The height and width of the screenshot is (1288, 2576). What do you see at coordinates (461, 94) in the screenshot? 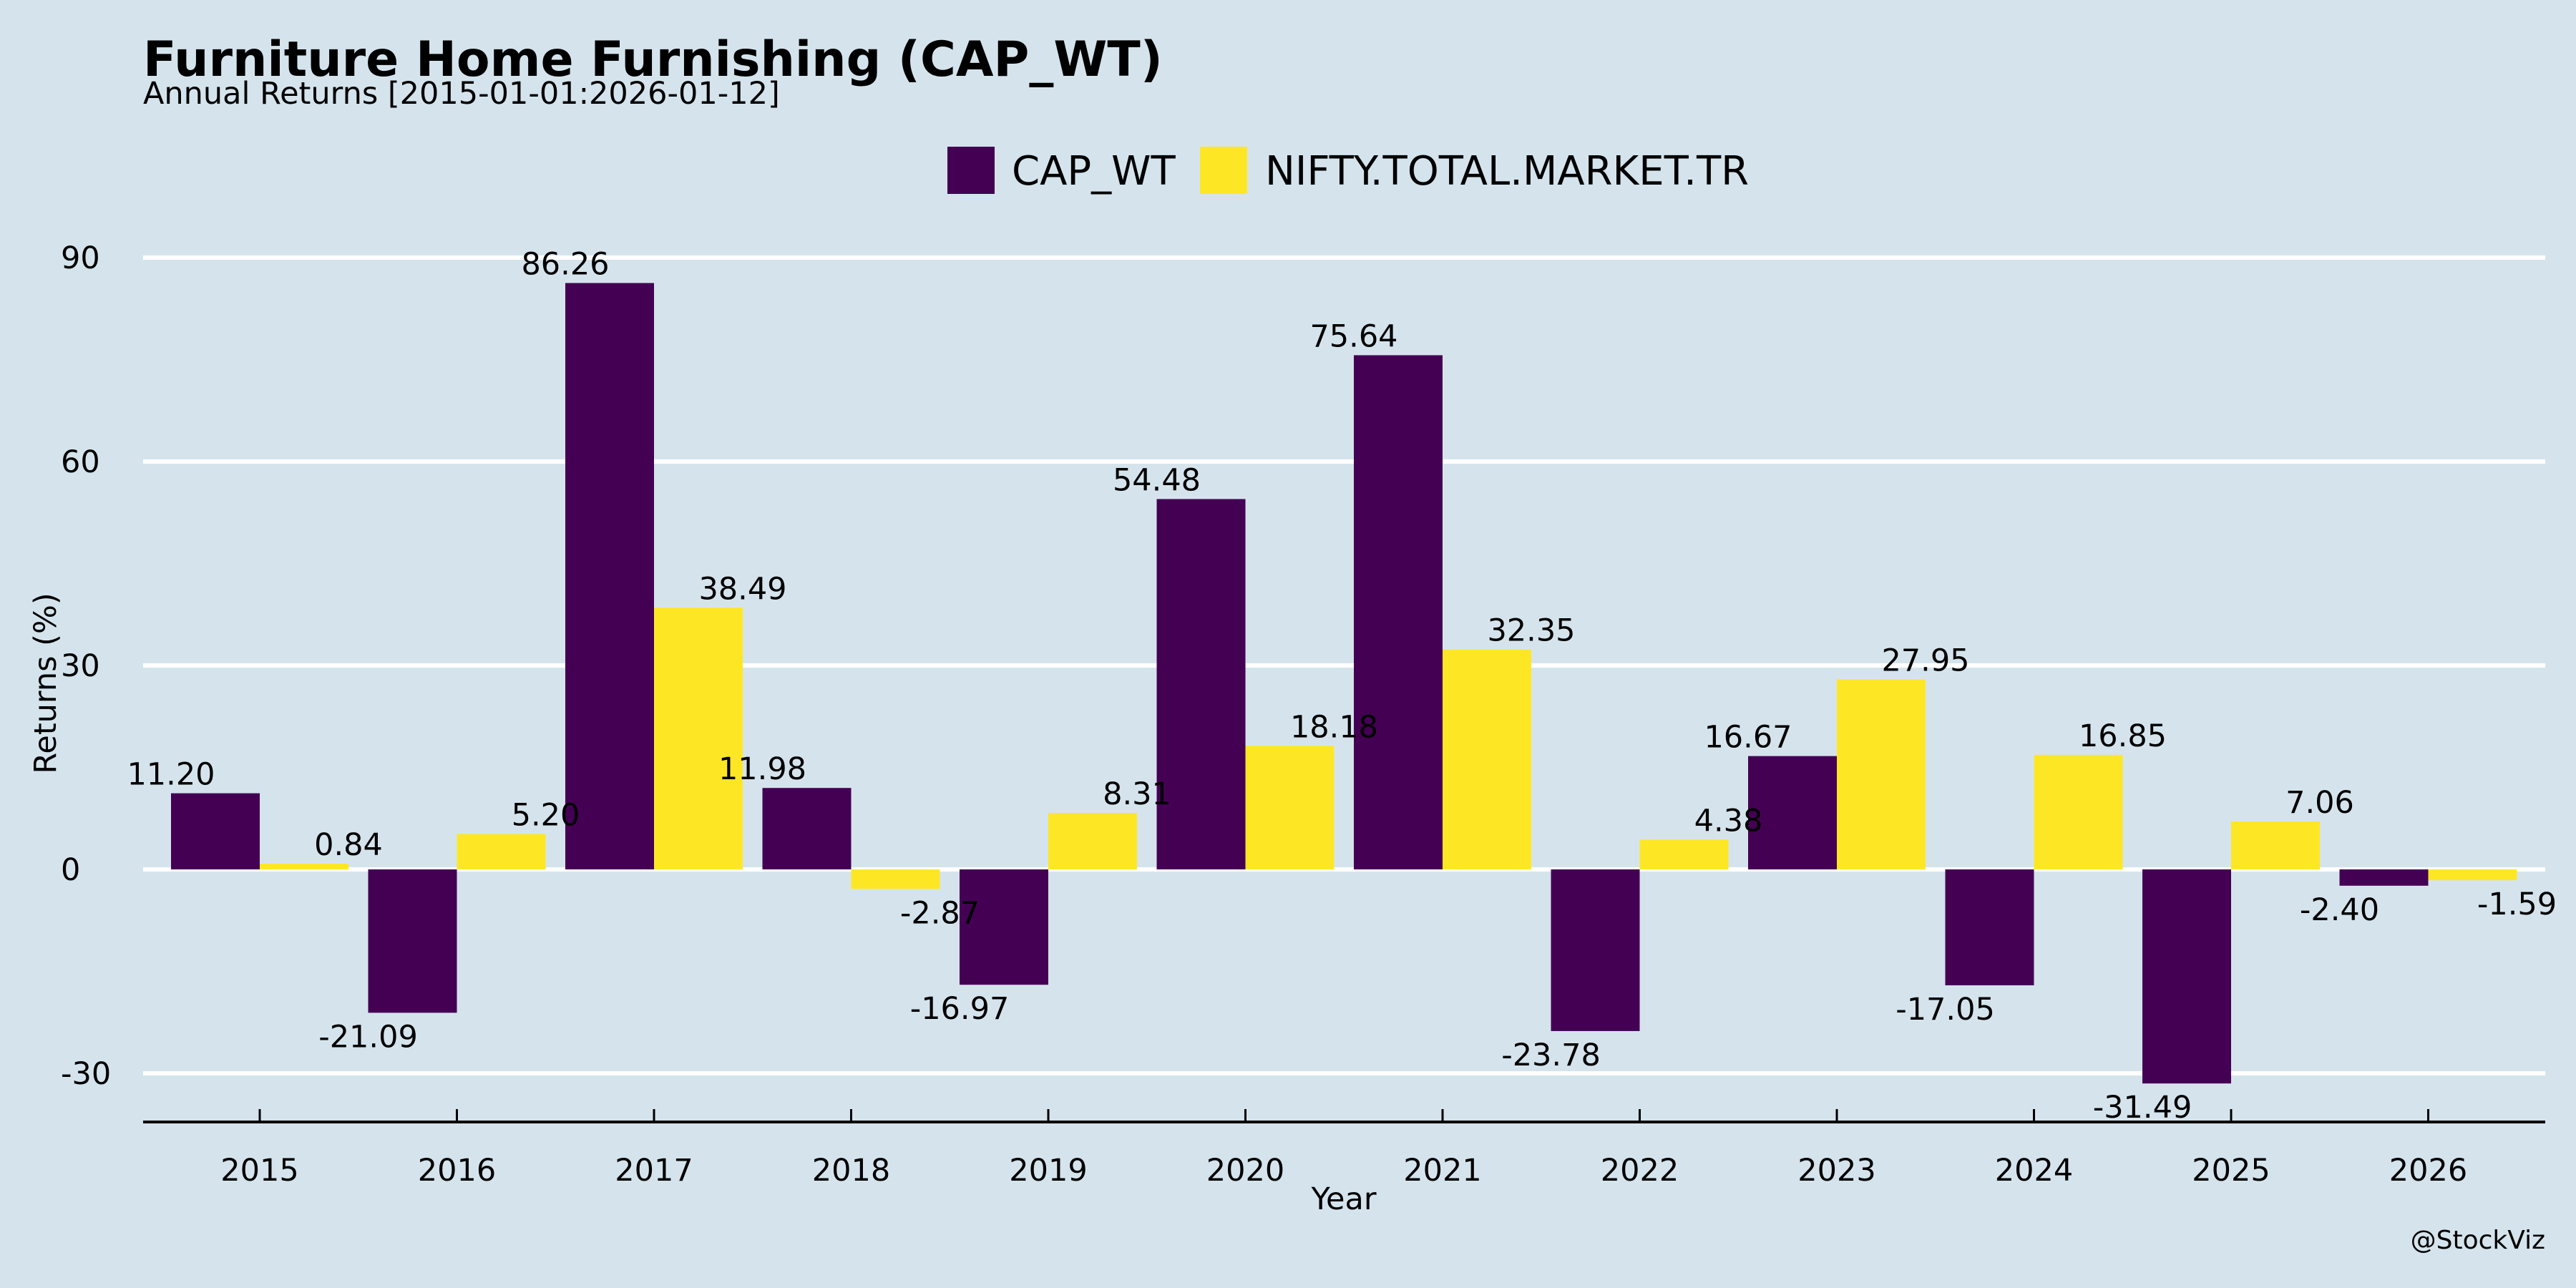
I see `chart-subtitle: Annual Returns [2015-01-01:2026-01-12]` at bounding box center [461, 94].